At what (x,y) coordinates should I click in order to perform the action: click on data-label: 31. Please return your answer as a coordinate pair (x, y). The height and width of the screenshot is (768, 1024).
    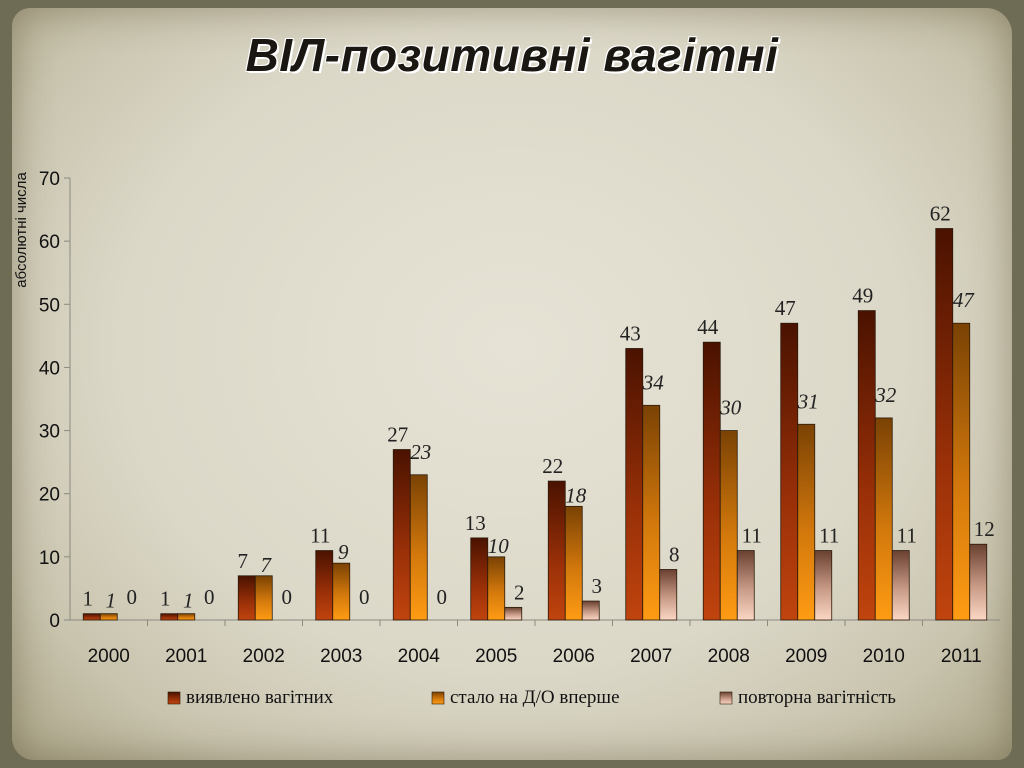
    Looking at the image, I should click on (808, 401).